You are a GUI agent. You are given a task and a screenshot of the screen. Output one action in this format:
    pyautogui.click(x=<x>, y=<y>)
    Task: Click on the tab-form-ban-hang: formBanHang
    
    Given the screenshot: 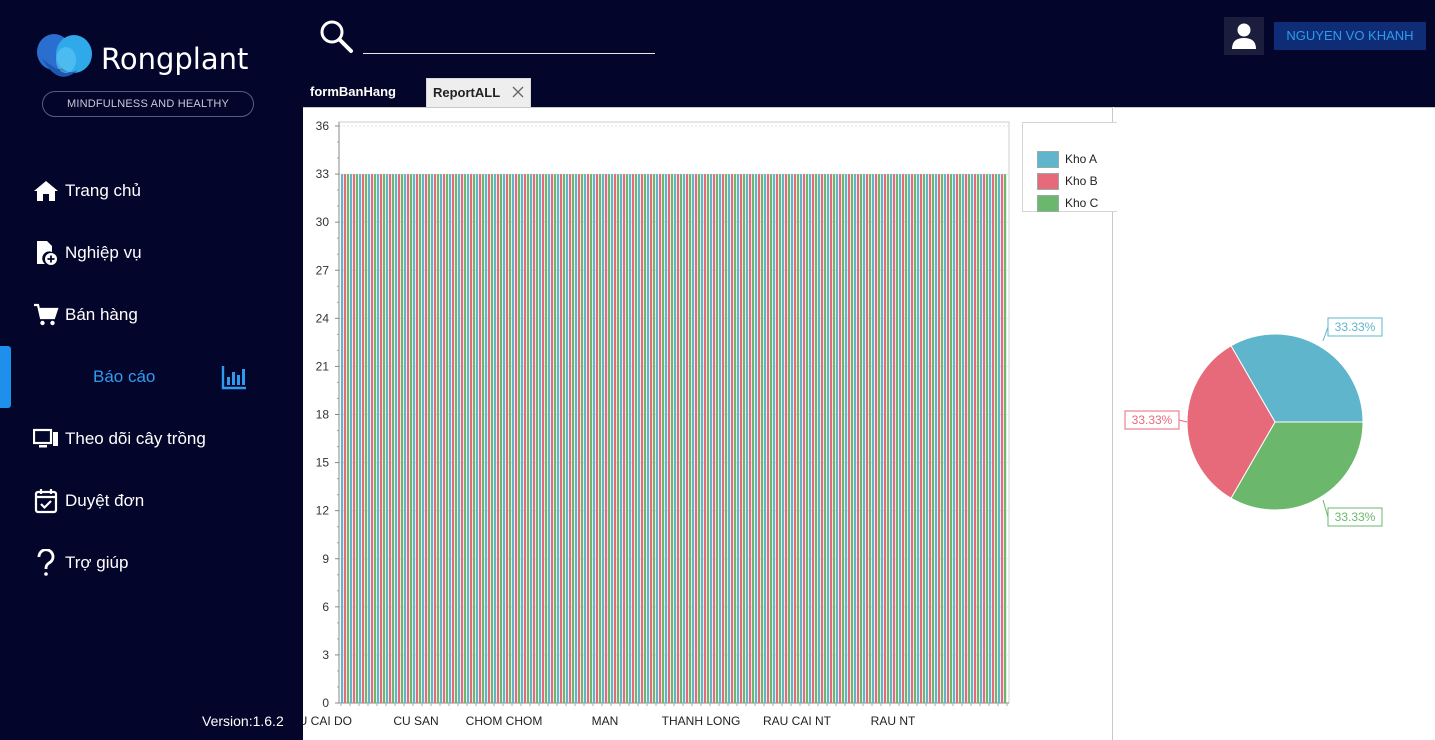 What is the action you would take?
    pyautogui.click(x=353, y=93)
    